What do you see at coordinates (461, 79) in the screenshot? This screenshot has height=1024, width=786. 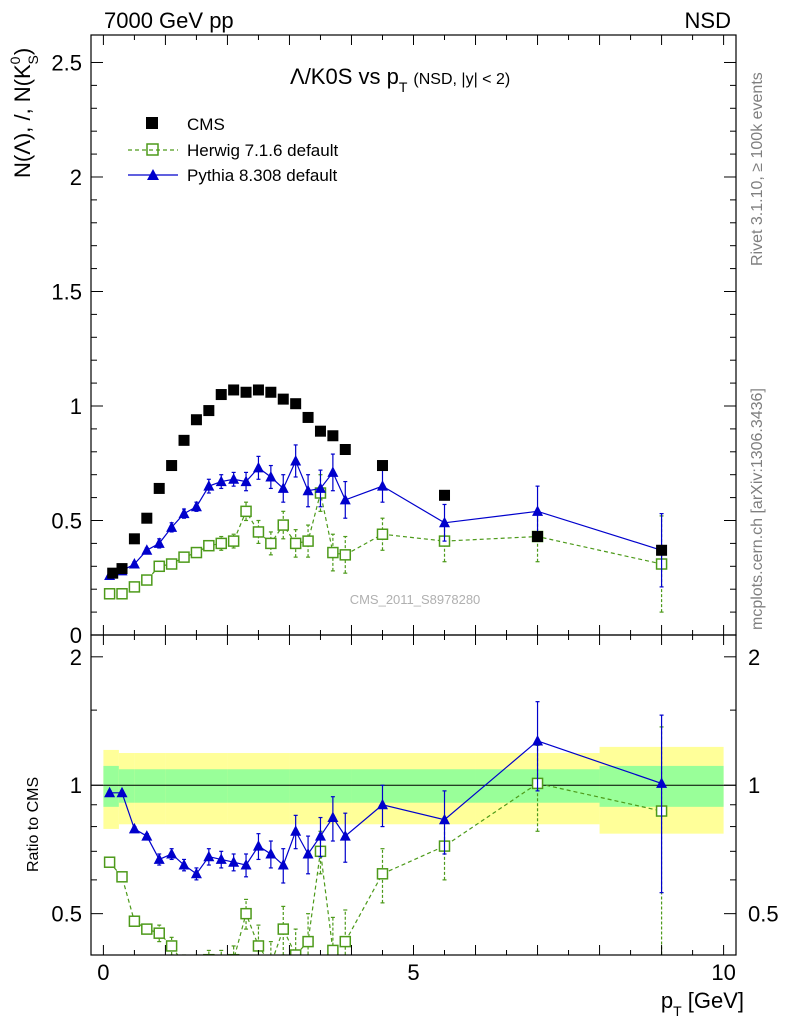 I see `plot-title-paren: (NSD, |y| < 2)` at bounding box center [461, 79].